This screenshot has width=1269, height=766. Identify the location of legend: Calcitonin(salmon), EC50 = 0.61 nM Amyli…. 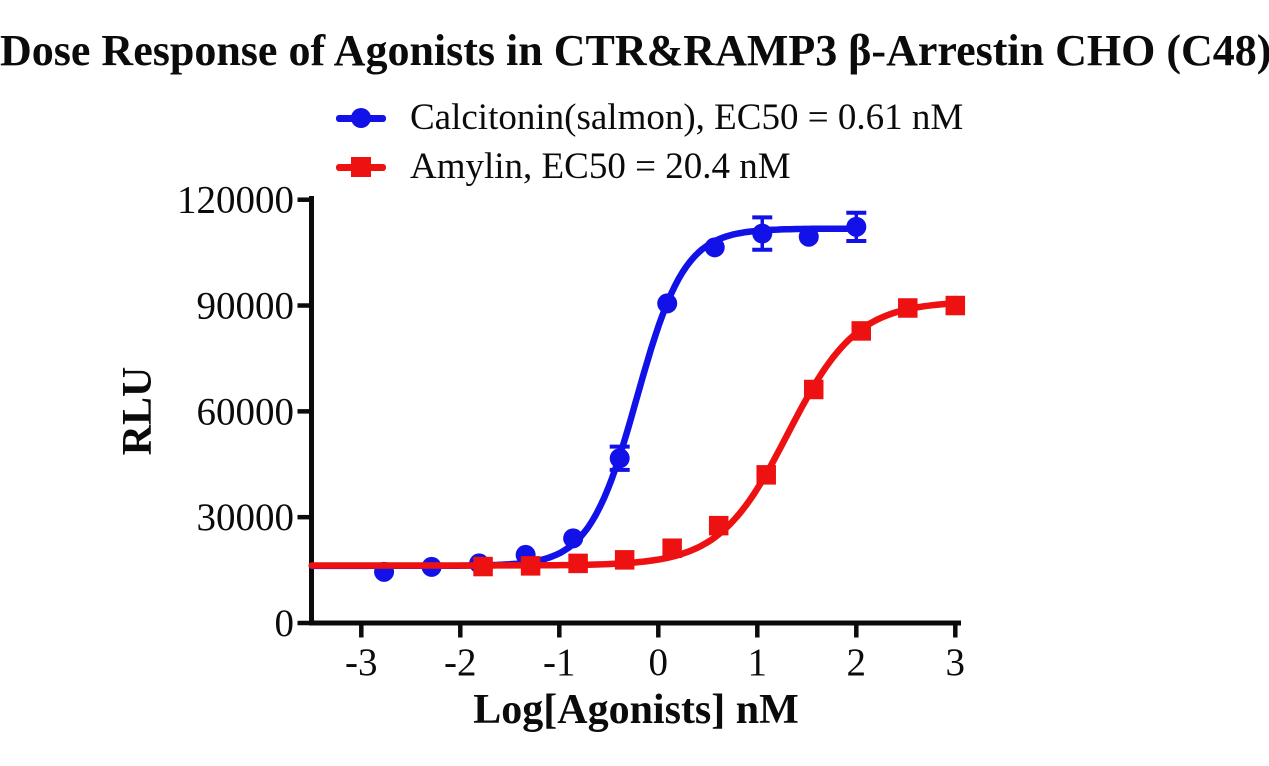
(649, 142).